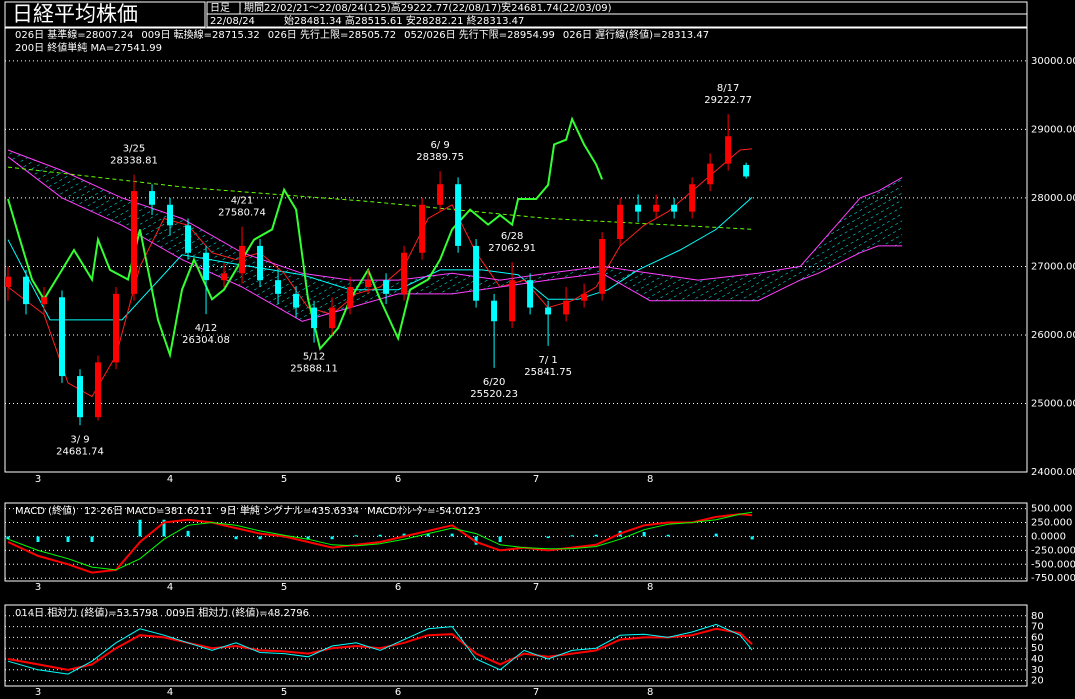 Image resolution: width=1075 pixels, height=699 pixels. What do you see at coordinates (548, 372) in the screenshot?
I see `annotation-value: 25841.75` at bounding box center [548, 372].